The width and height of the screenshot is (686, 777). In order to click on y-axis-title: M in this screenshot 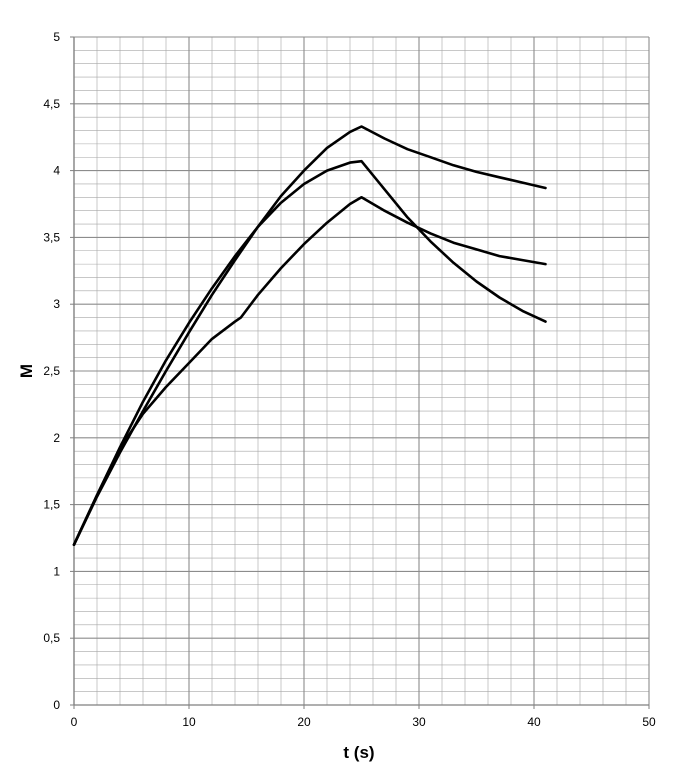, I will do `click(26, 371)`.